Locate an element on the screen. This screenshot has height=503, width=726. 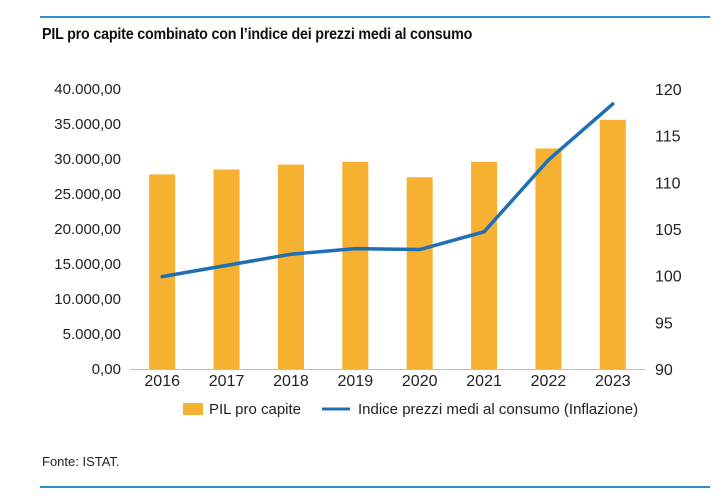
left-tick-label: 15.000,00 is located at coordinates (87, 264).